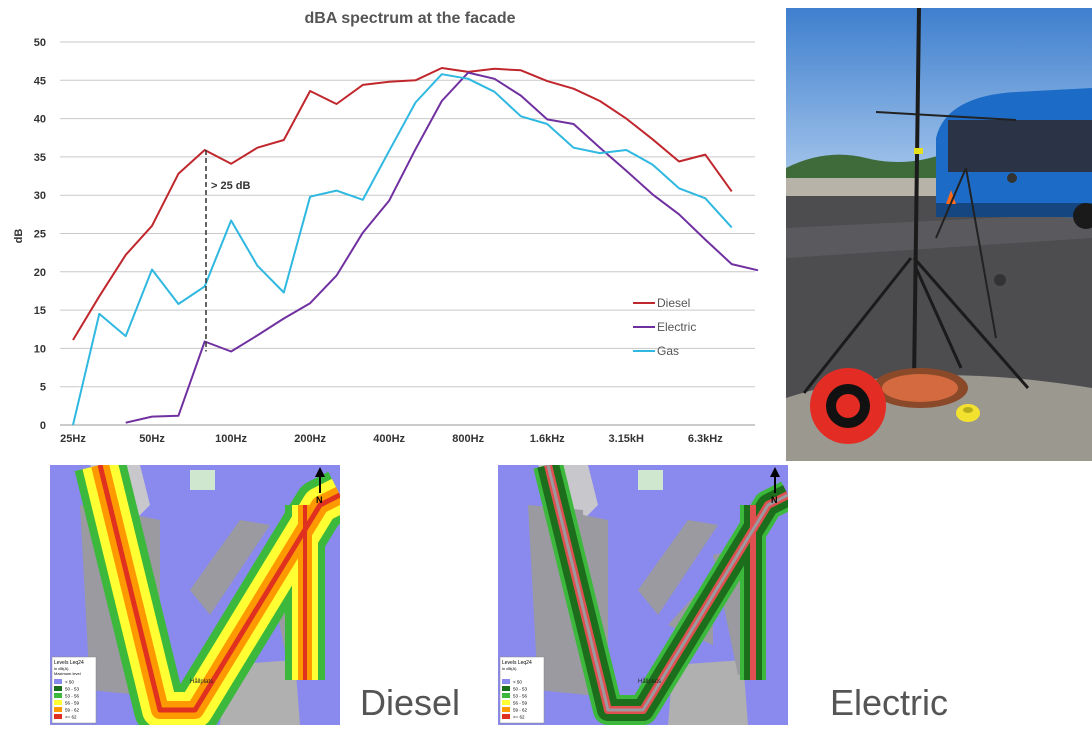 The height and width of the screenshot is (729, 1092). I want to click on y-tick-label: 45, so click(40, 81).